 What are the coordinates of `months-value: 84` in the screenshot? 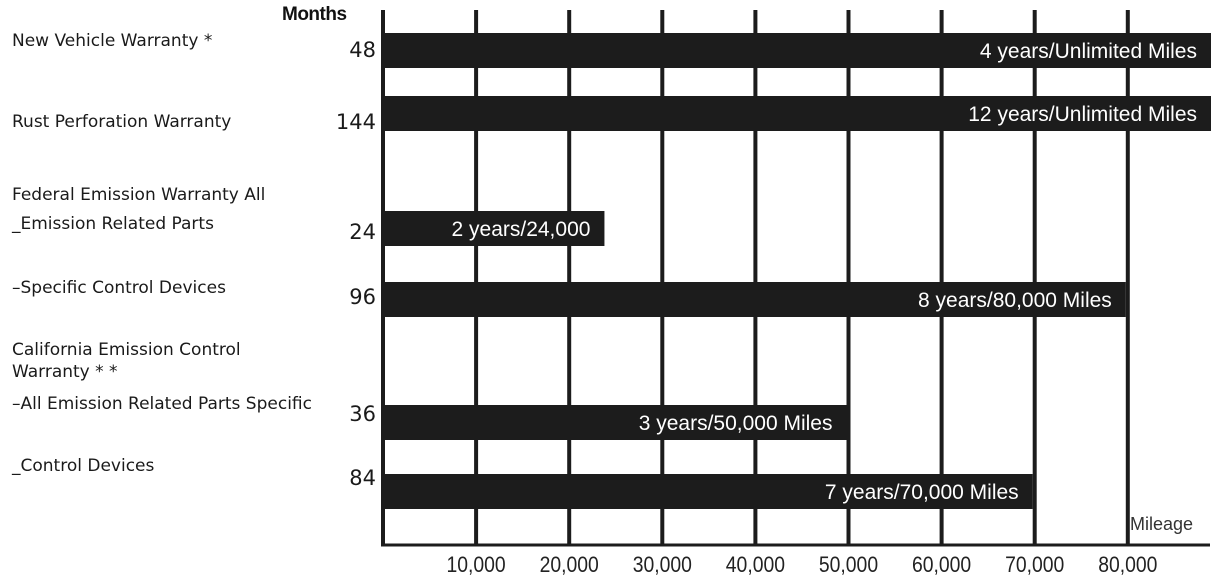 It's located at (362, 478).